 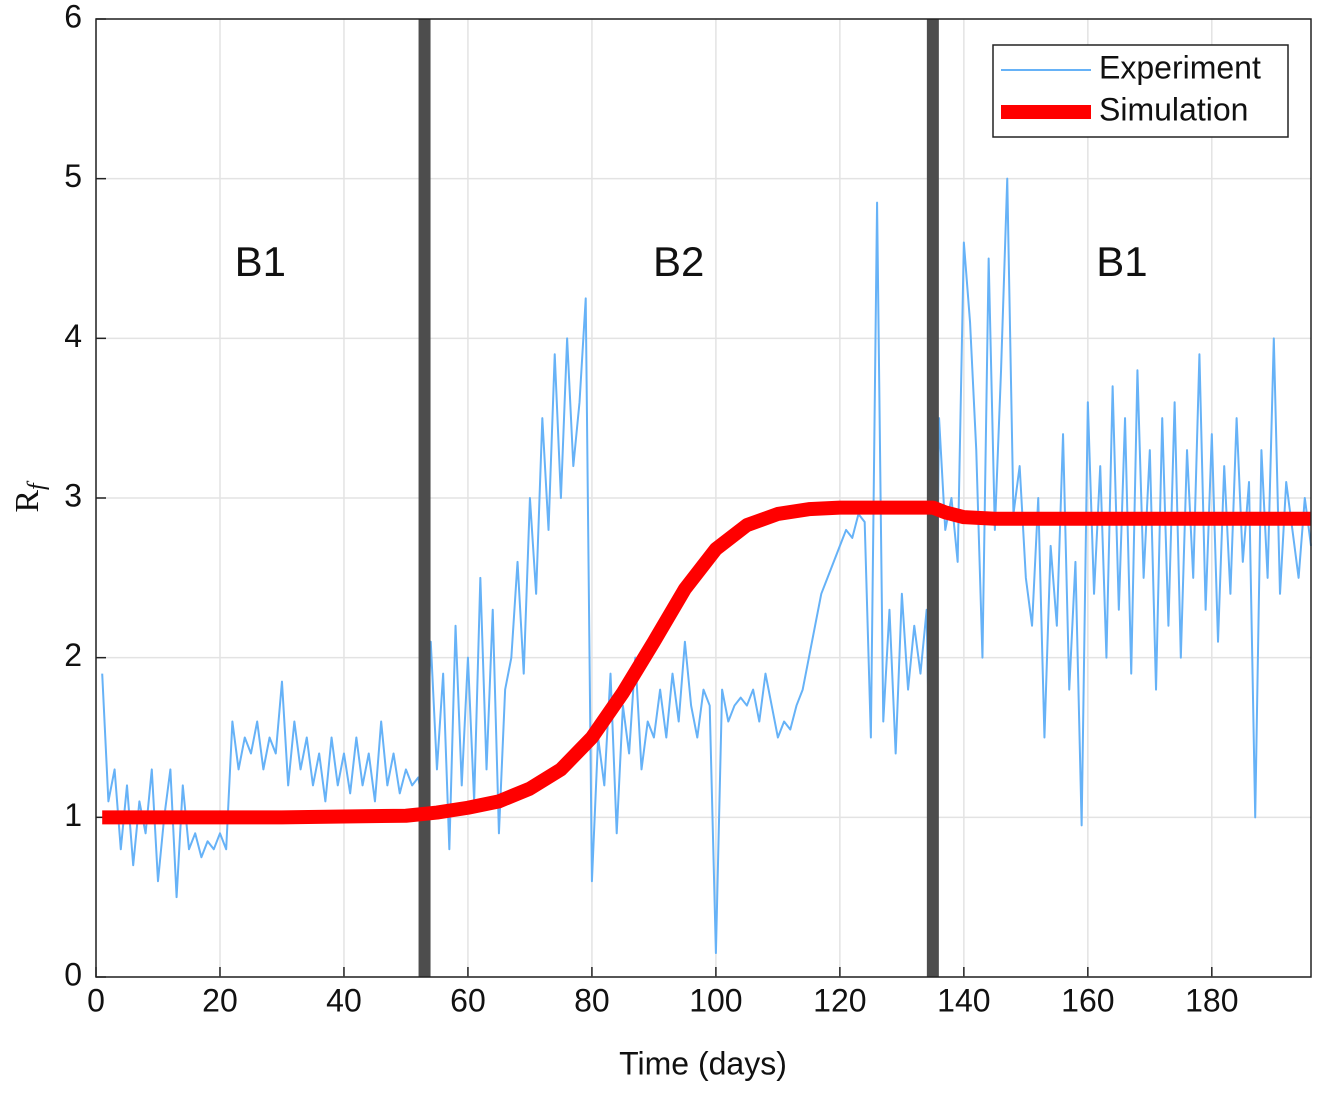 I want to click on y-tick-label: 5, so click(x=73, y=176).